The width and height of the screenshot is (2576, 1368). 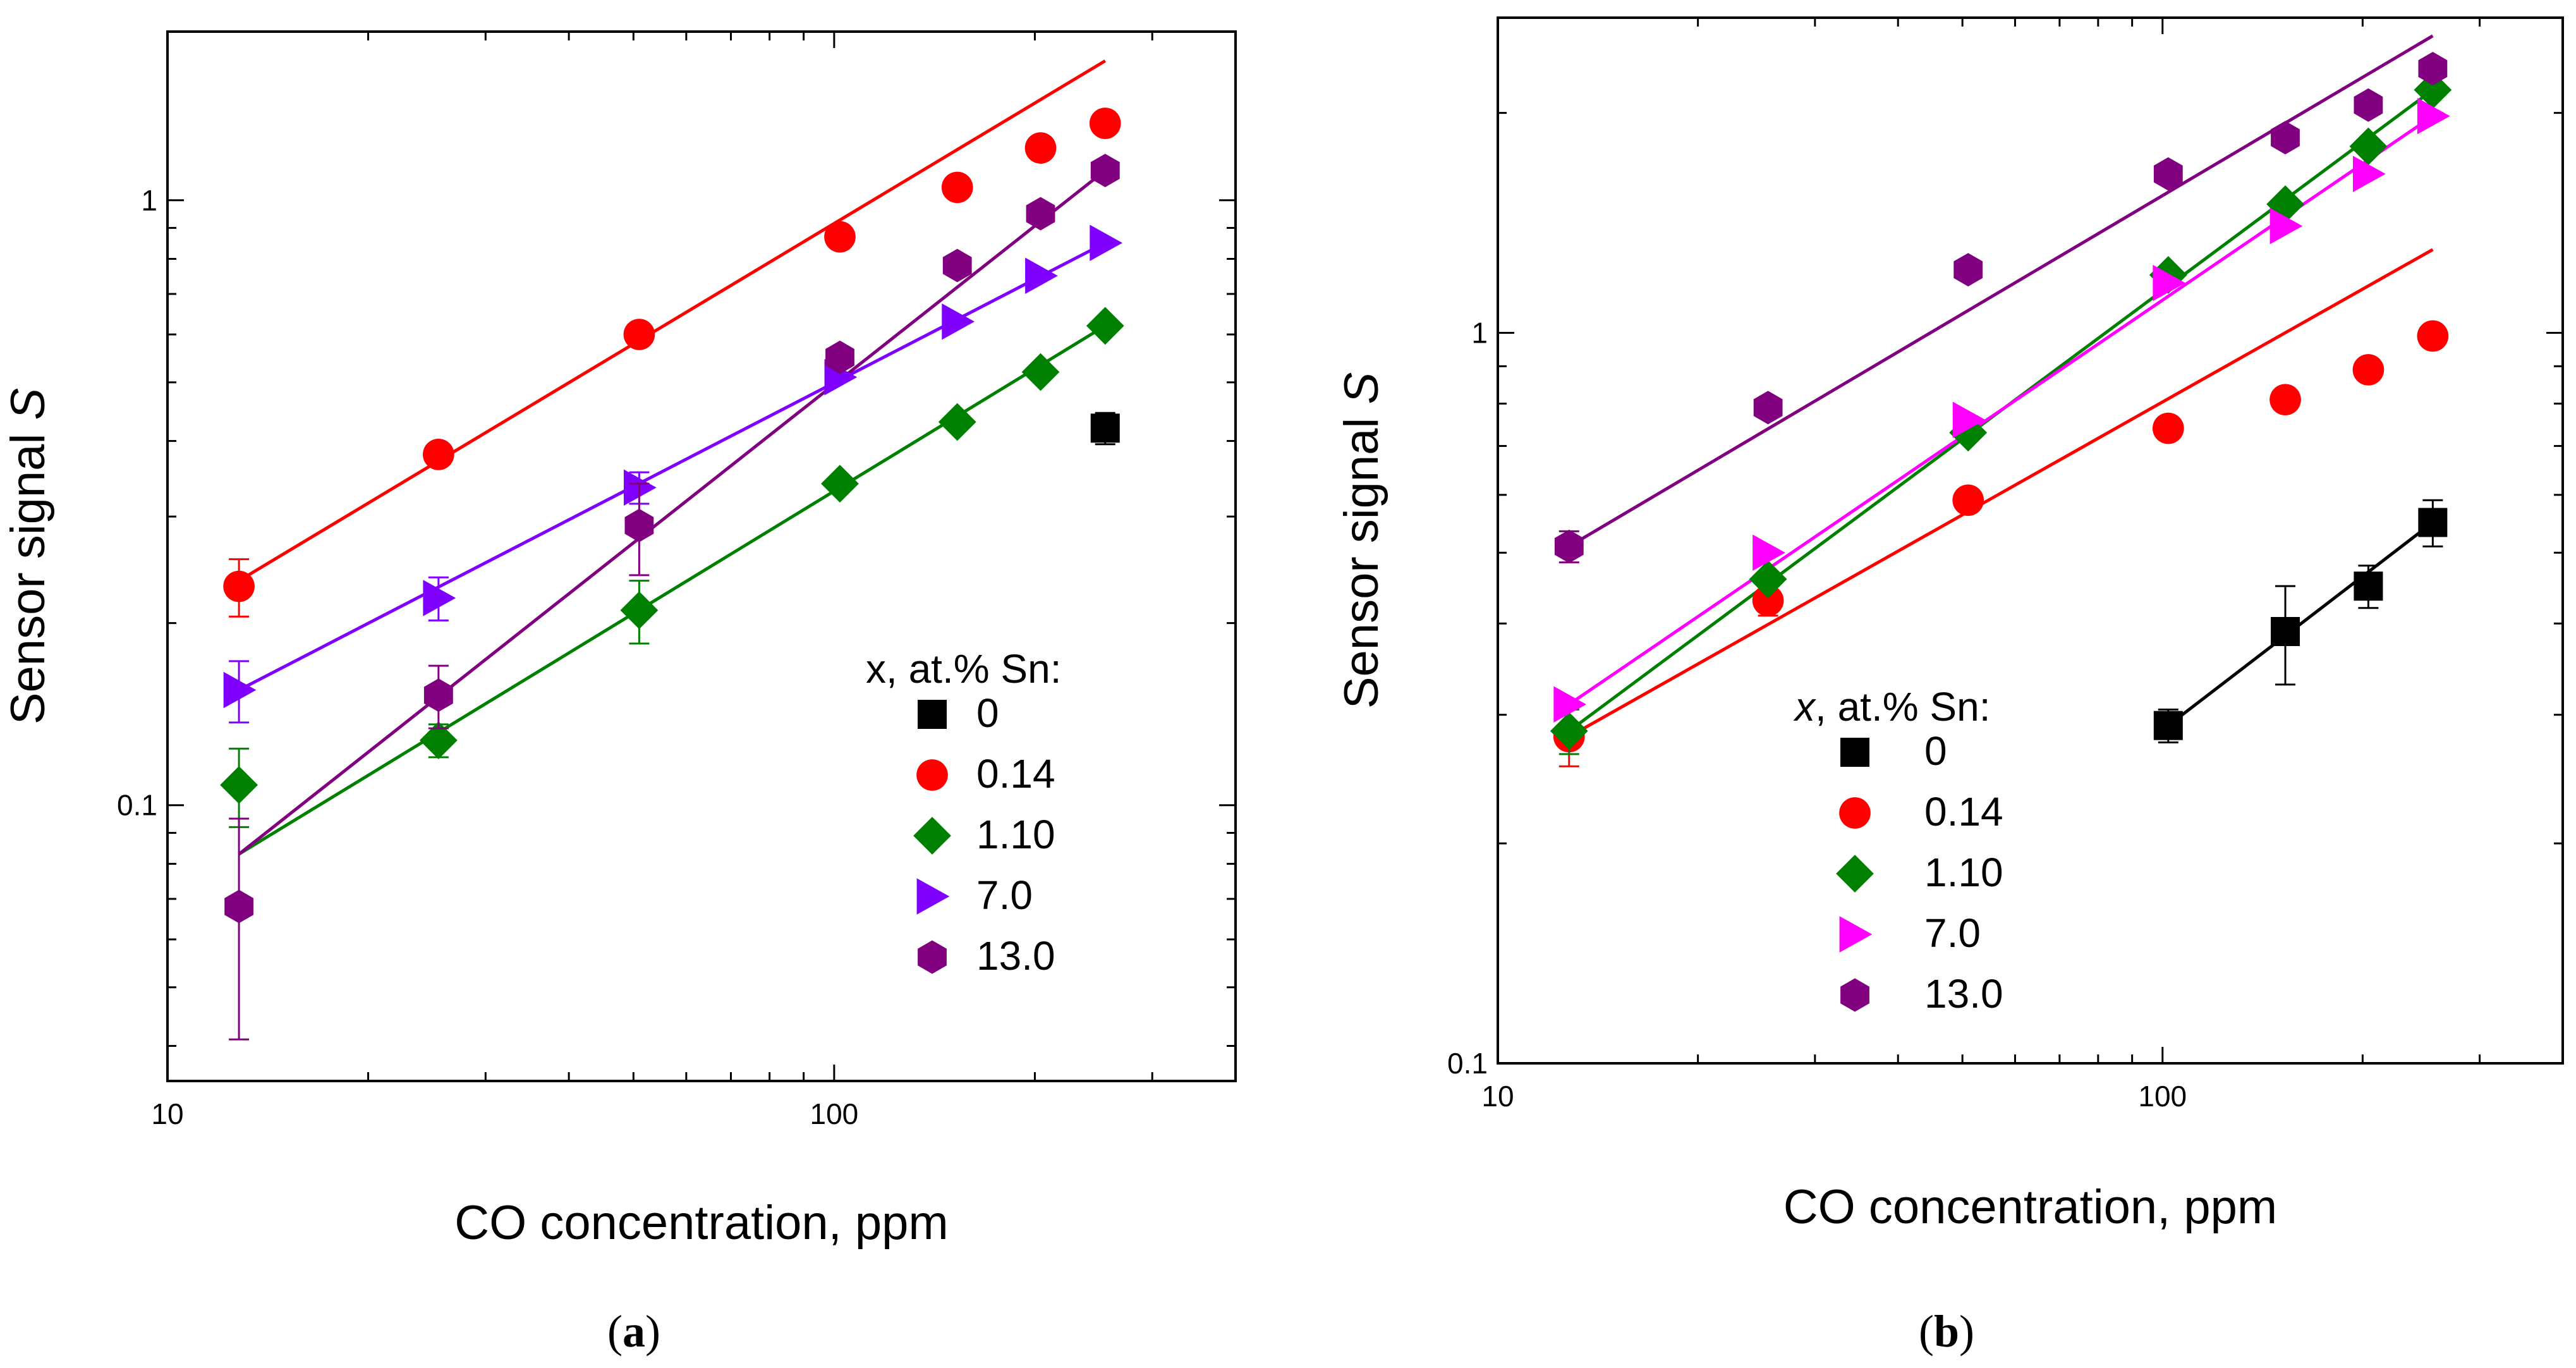 What do you see at coordinates (1903, 707) in the screenshot?
I see `legend-title-text: , at.% Sn:` at bounding box center [1903, 707].